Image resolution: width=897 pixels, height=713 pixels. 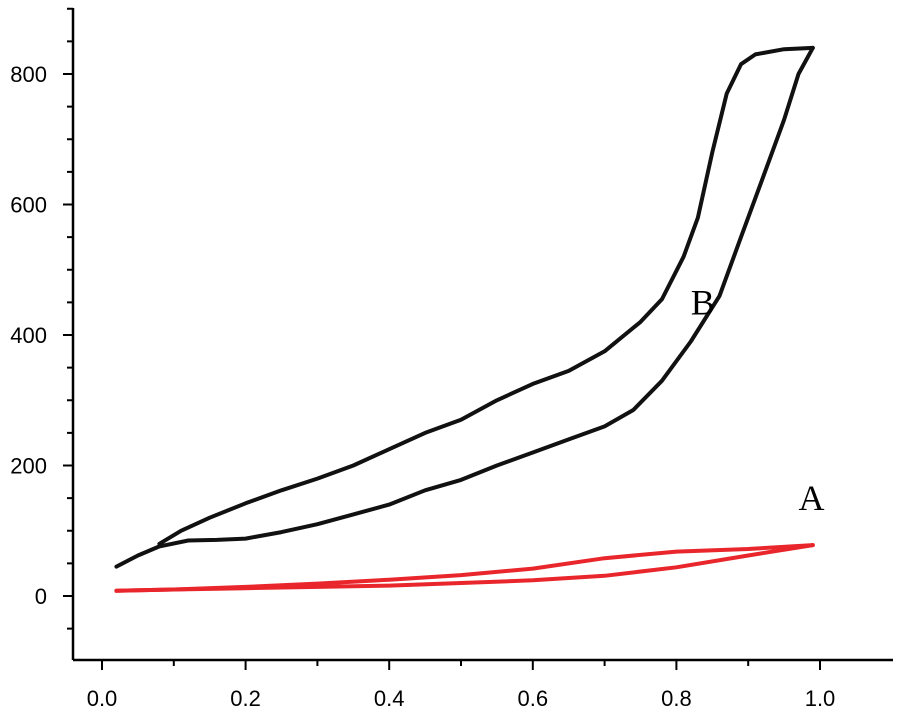 What do you see at coordinates (533, 698) in the screenshot?
I see `x-tick-label: 0.6` at bounding box center [533, 698].